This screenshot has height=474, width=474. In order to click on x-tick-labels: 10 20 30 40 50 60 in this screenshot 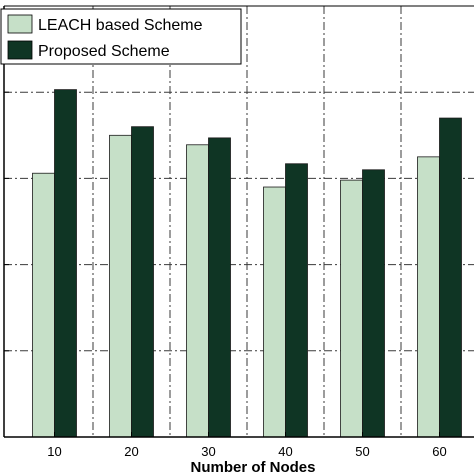, I will do `click(247, 445)`.